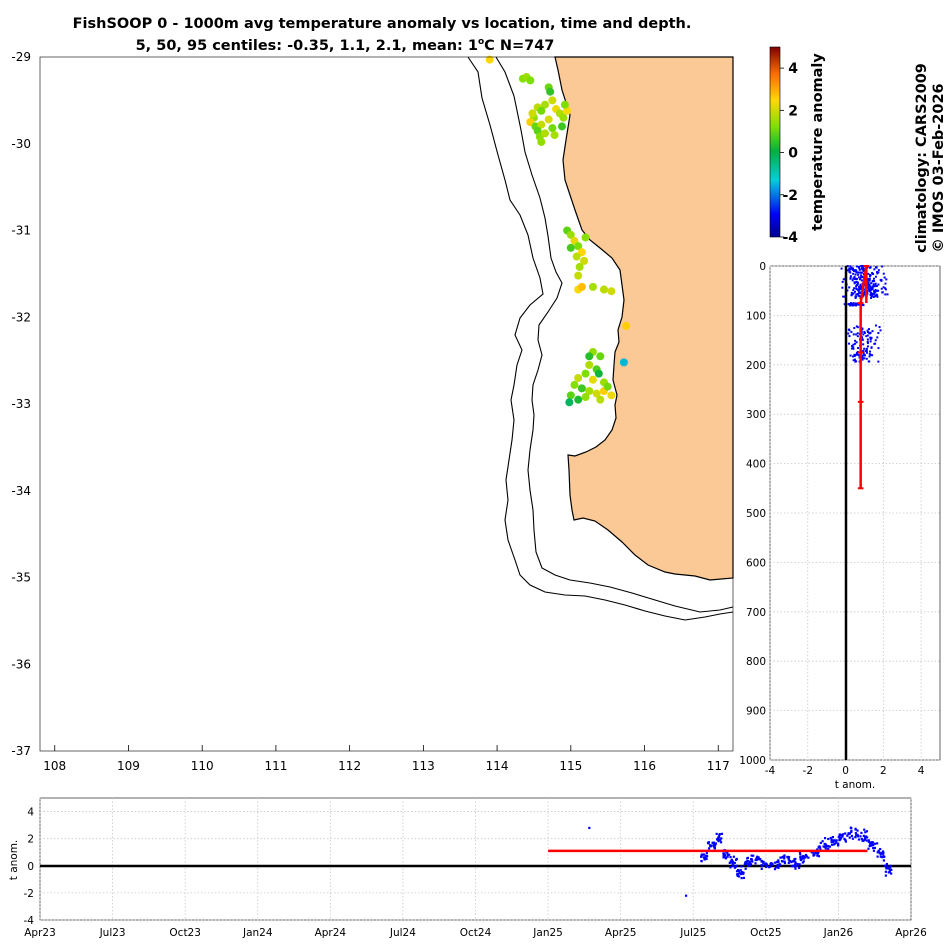  Describe the element at coordinates (756, 662) in the screenshot. I see `depth-y-tick-label: 800` at that location.